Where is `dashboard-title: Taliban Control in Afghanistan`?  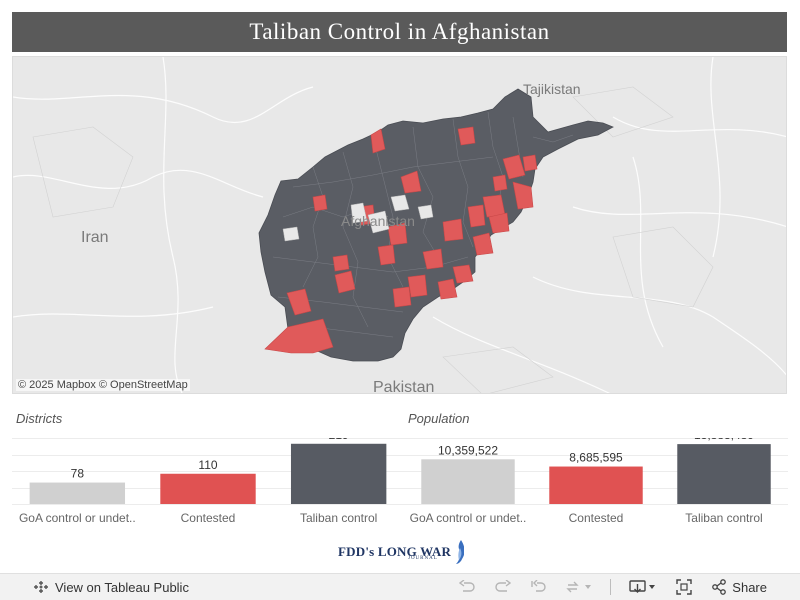 dashboard-title: Taliban Control in Afghanistan is located at coordinates (399, 32).